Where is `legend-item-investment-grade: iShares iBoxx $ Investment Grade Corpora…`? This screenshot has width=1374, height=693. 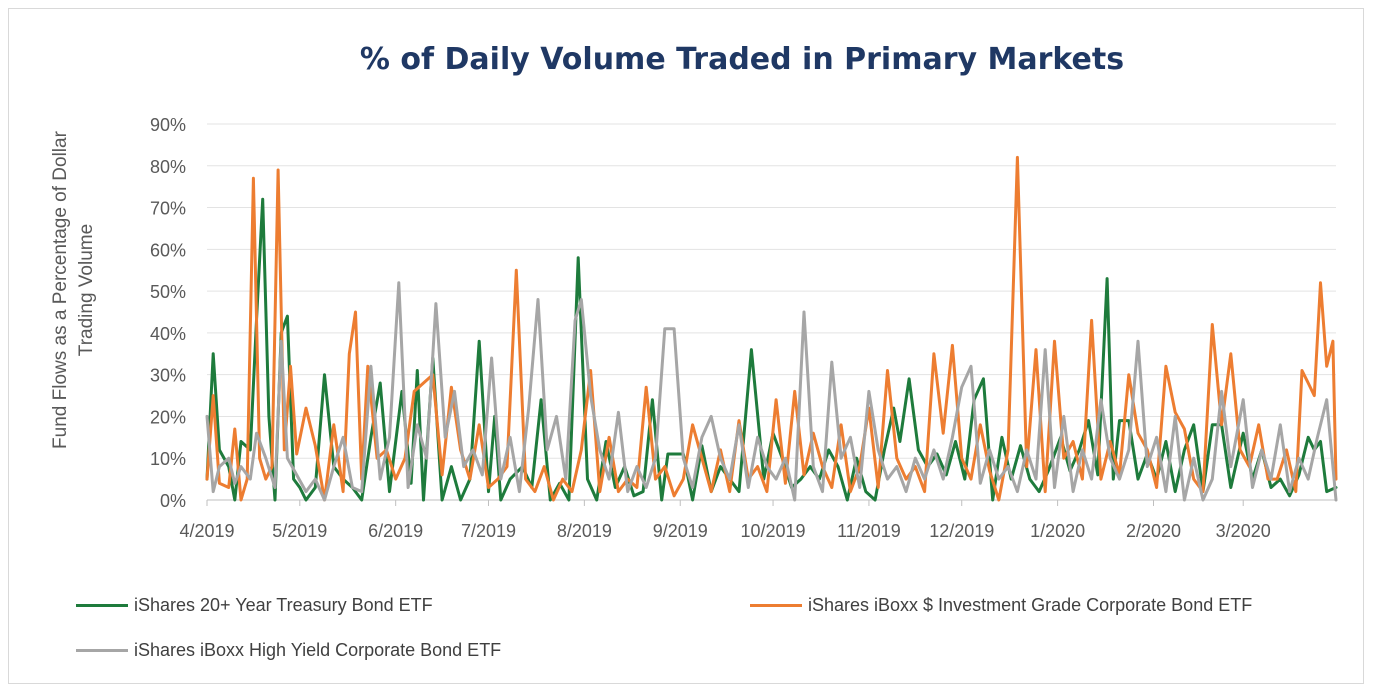 legend-item-investment-grade: iShares iBoxx $ Investment Grade Corpora… is located at coordinates (1001, 605).